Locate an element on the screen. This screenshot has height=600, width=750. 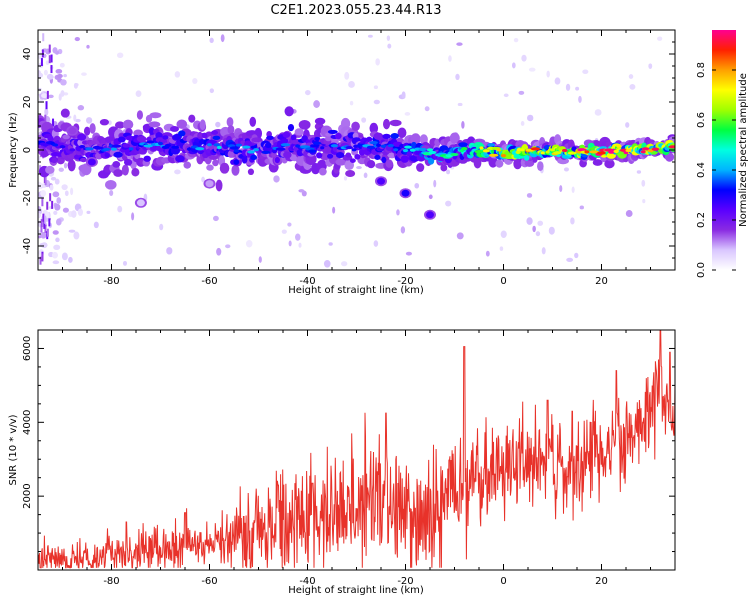
spectrogram-xlabel: Height of straight line (km) is located at coordinates (356, 290).